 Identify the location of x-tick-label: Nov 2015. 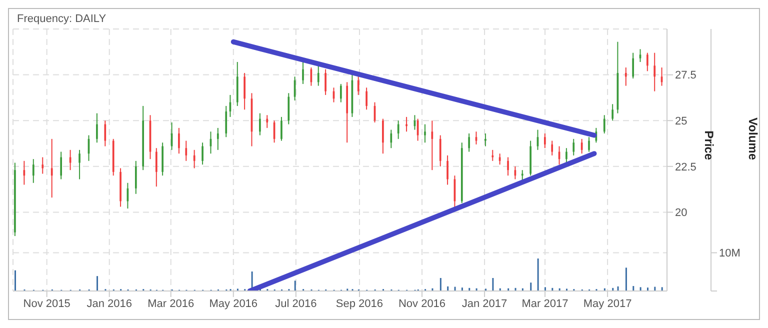
(46, 304).